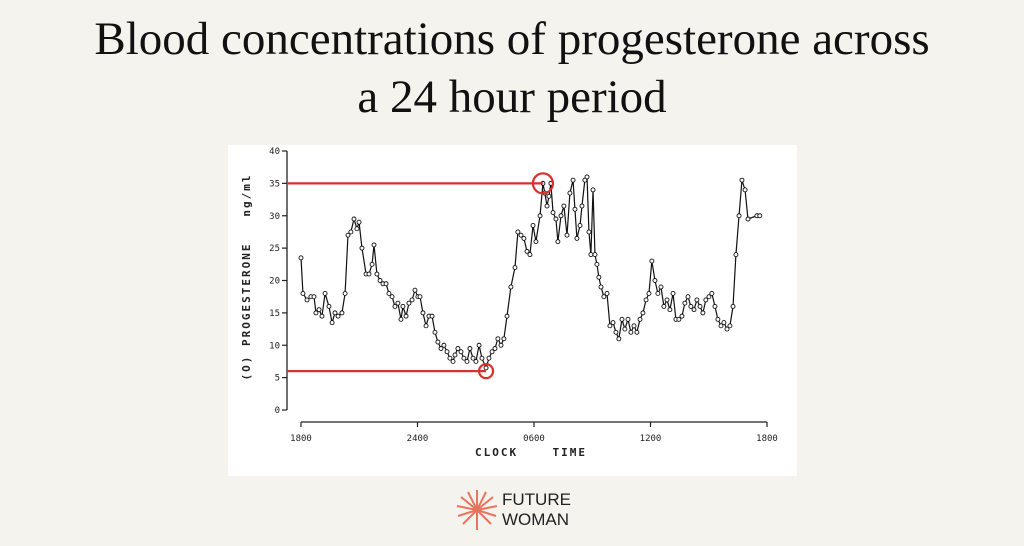  Describe the element at coordinates (486, 371) in the screenshot. I see `reference-circle` at that location.